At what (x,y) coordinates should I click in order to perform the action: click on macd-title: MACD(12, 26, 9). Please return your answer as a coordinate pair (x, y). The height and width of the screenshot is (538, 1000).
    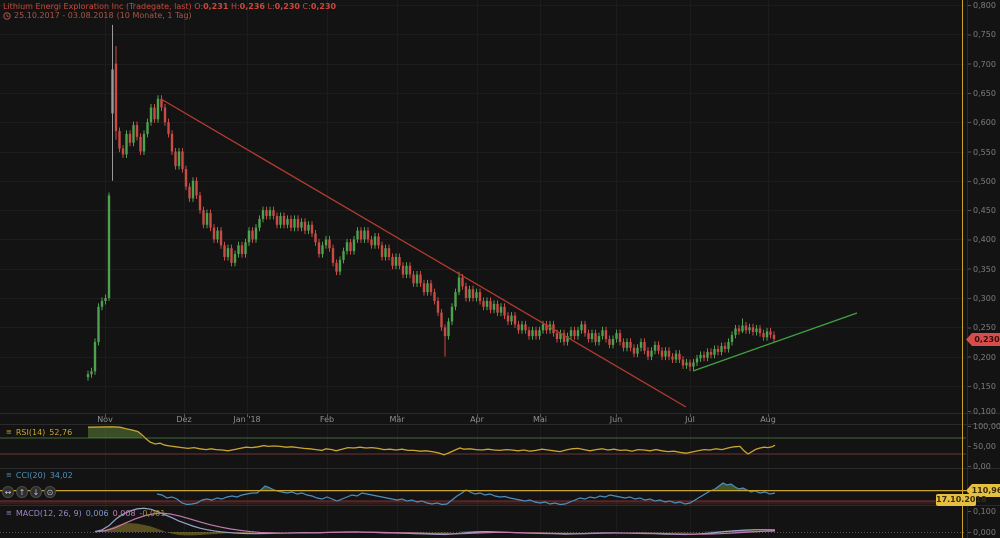
    Looking at the image, I should click on (48, 513).